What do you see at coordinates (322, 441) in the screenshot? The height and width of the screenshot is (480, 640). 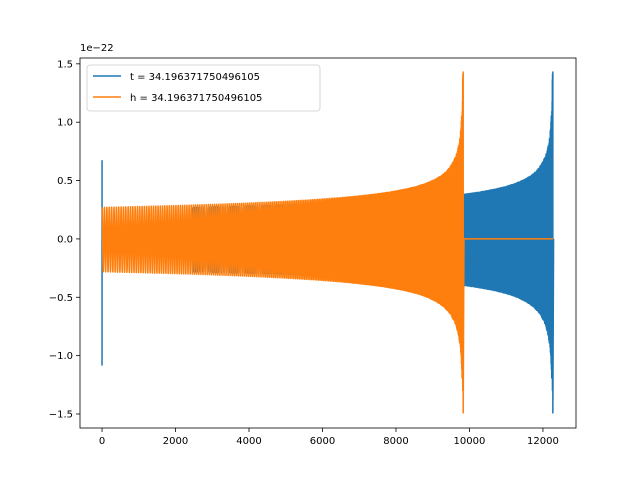 I see `x-tick-label: 6000` at bounding box center [322, 441].